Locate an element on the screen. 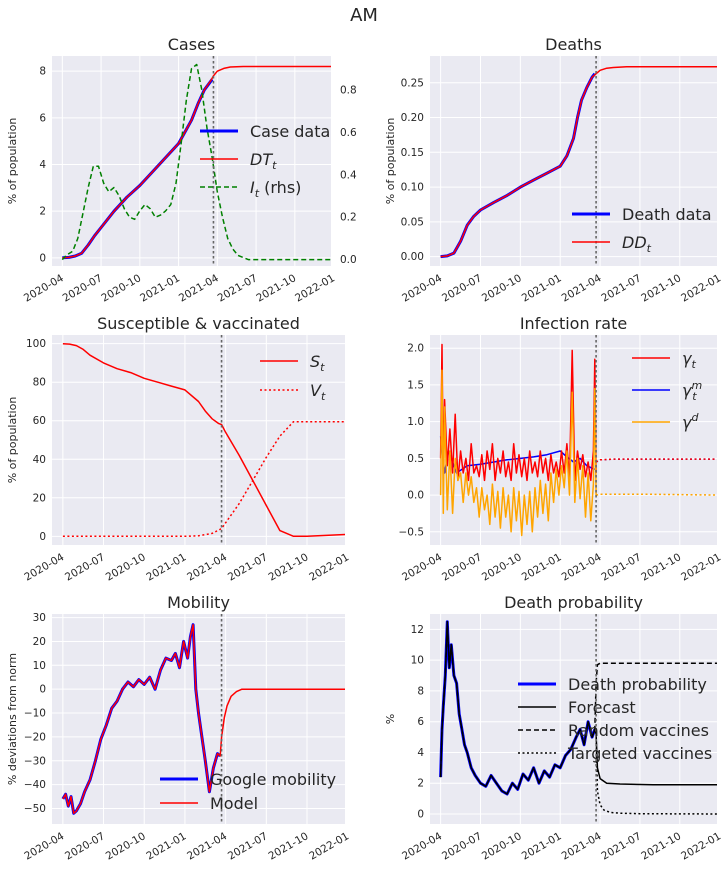 This screenshot has width=728, height=872. infection-ytick-label: 0.5 is located at coordinates (415, 459).